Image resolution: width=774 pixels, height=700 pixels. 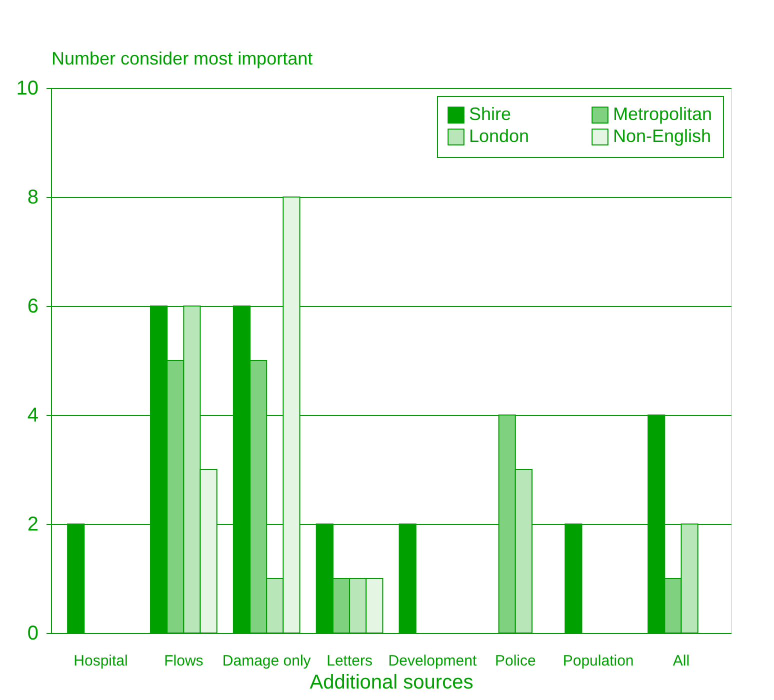 I want to click on x-tick-label: Hospital, so click(x=101, y=661).